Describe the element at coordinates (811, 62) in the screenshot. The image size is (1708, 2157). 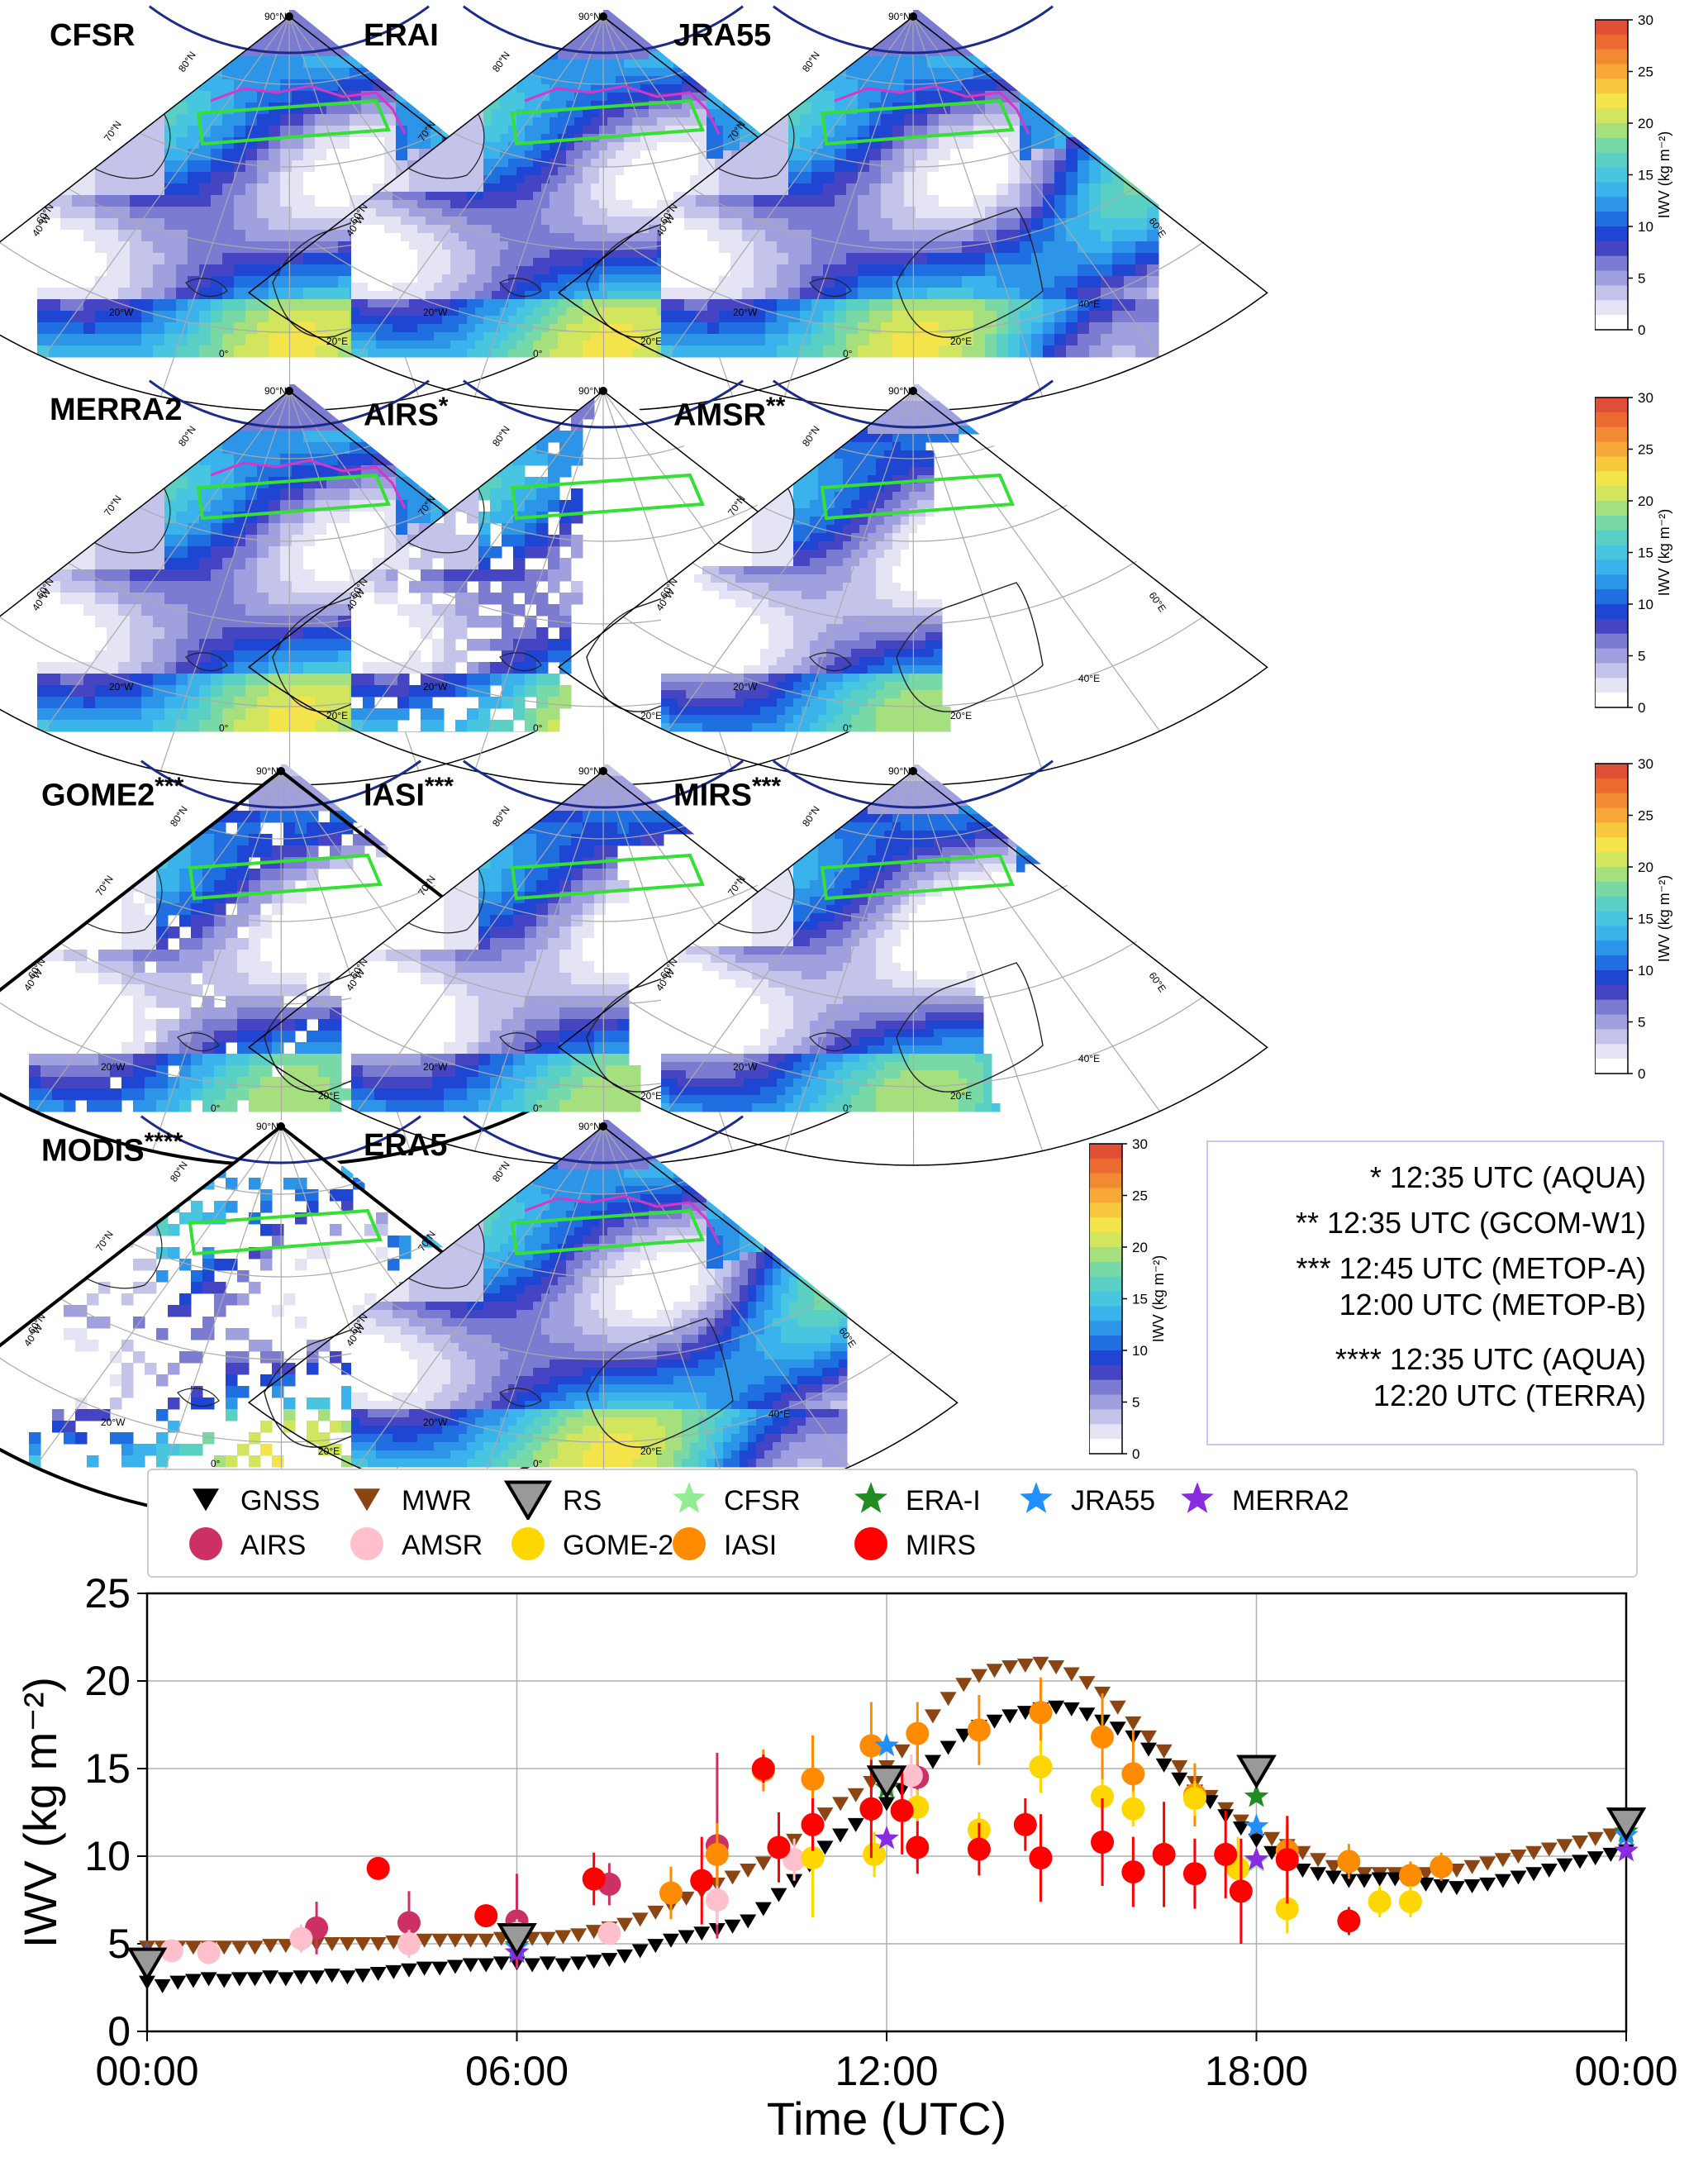
I see `lat-label-80-n: 80°N` at that location.